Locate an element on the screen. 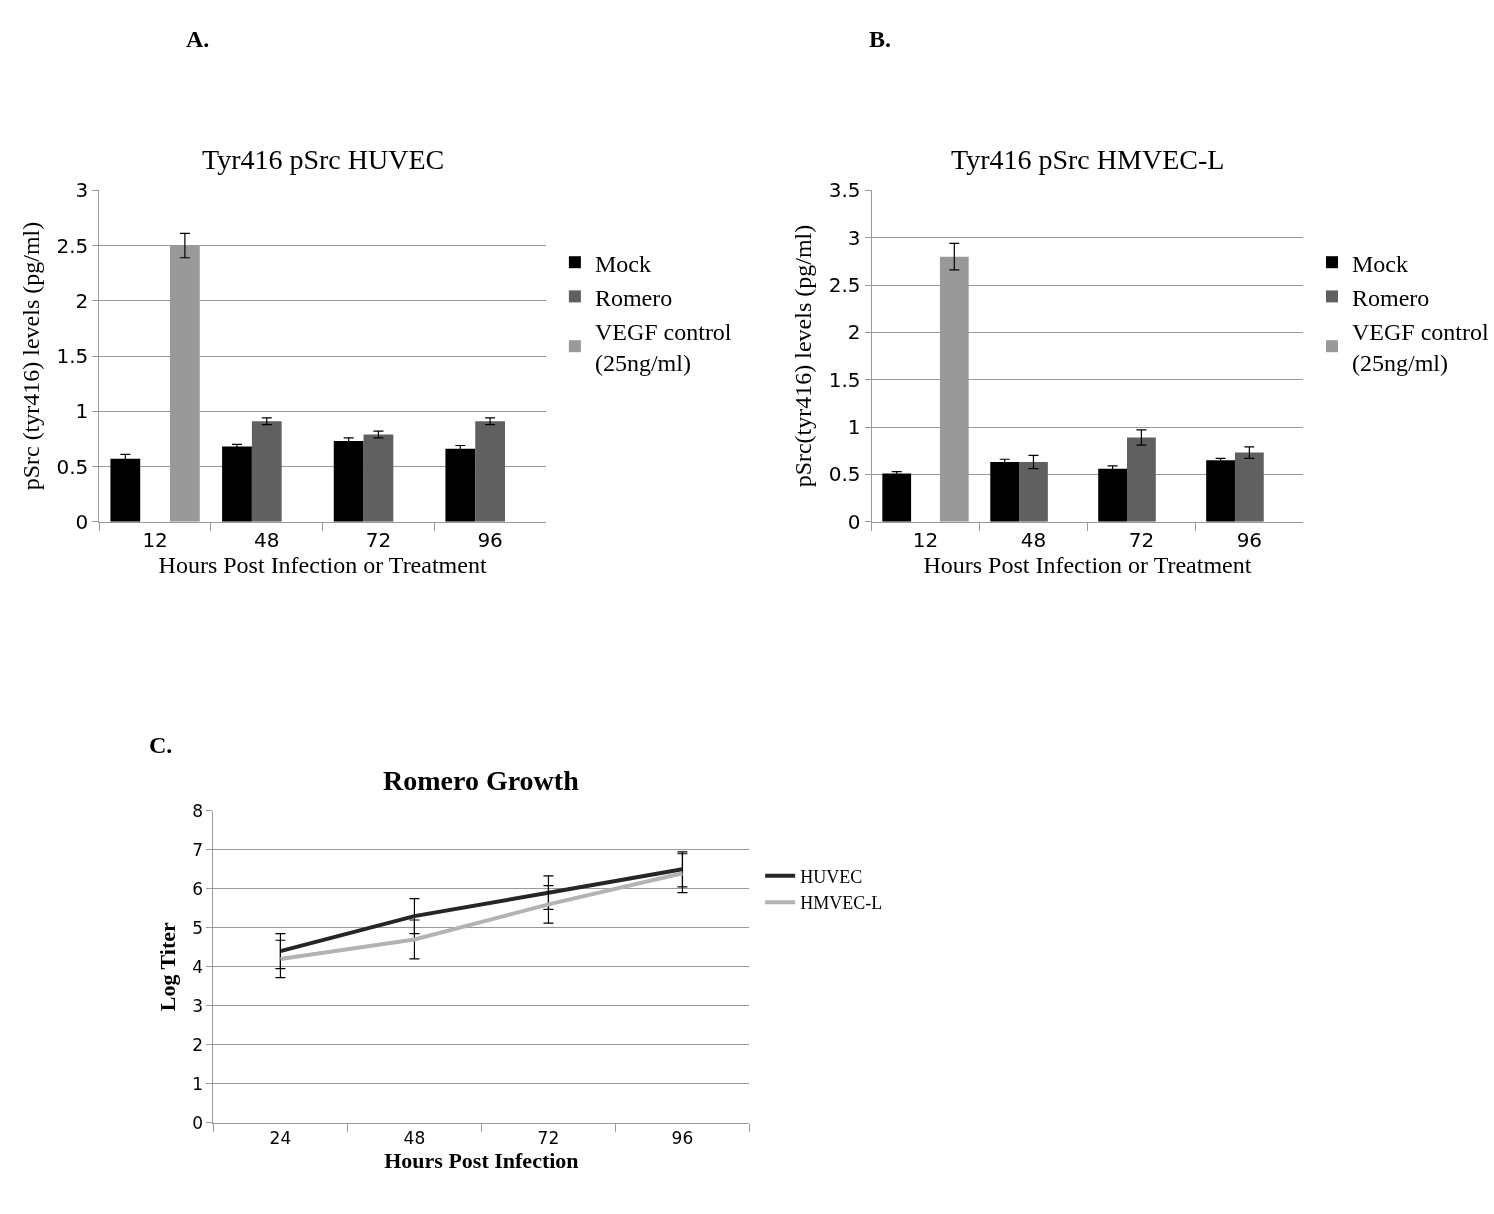 The image size is (1494, 1214). legend-label: HUVEC is located at coordinates (831, 876).